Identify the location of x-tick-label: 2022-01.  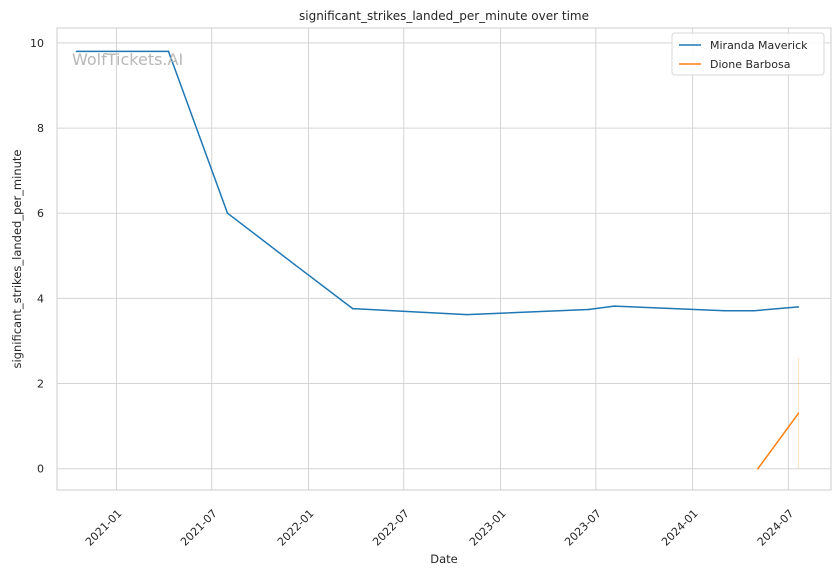
(296, 528).